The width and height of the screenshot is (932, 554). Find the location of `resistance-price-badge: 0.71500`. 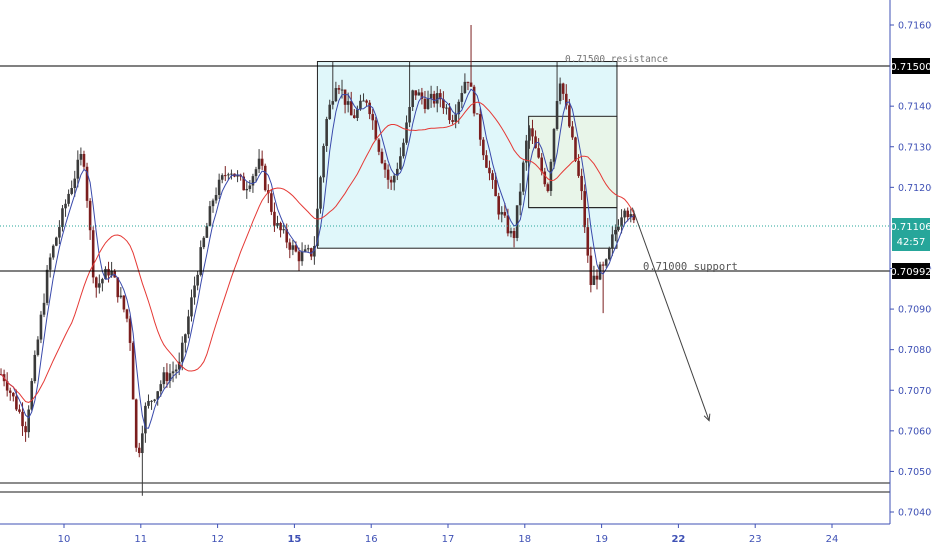

resistance-price-badge: 0.71500 is located at coordinates (911, 66).